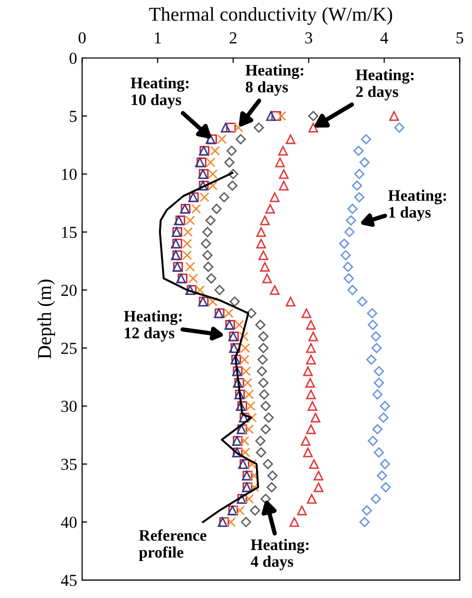 The height and width of the screenshot is (598, 472). What do you see at coordinates (73, 116) in the screenshot?
I see `y-tick-label: 5` at bounding box center [73, 116].